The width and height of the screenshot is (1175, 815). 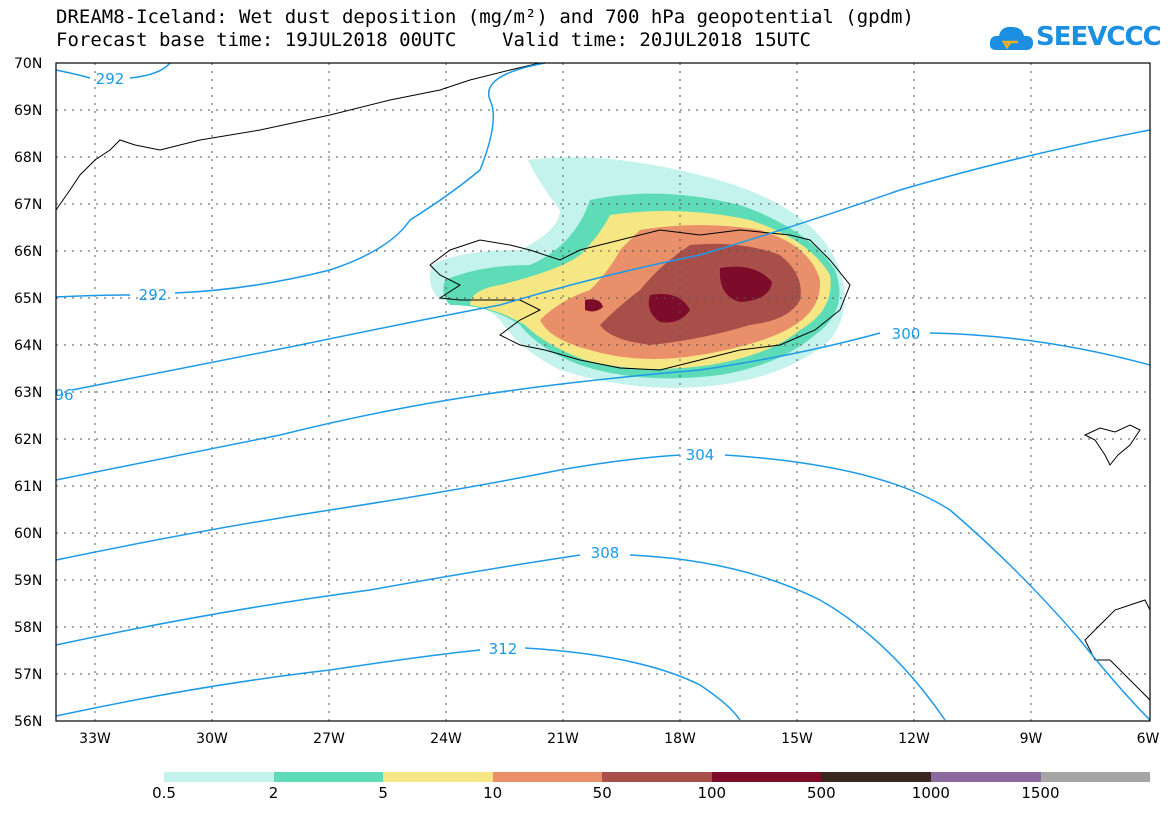 I want to click on legend-label: 50, so click(x=602, y=793).